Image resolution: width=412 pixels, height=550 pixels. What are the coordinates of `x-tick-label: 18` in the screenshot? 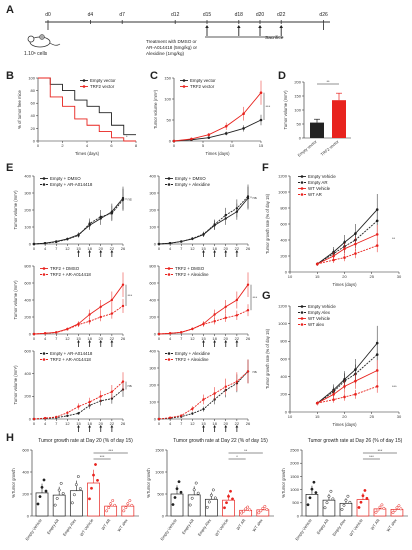 It's located at (89, 248).